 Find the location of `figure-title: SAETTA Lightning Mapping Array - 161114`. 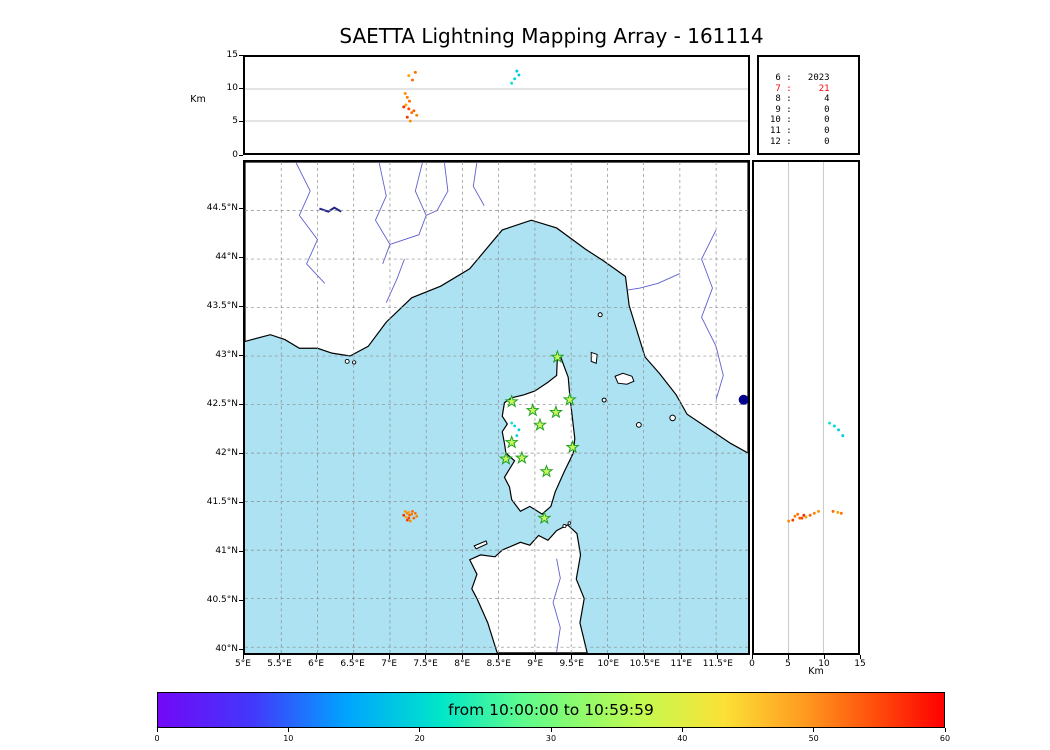

figure-title: SAETTA Lightning Mapping Array - 161114 is located at coordinates (551, 36).